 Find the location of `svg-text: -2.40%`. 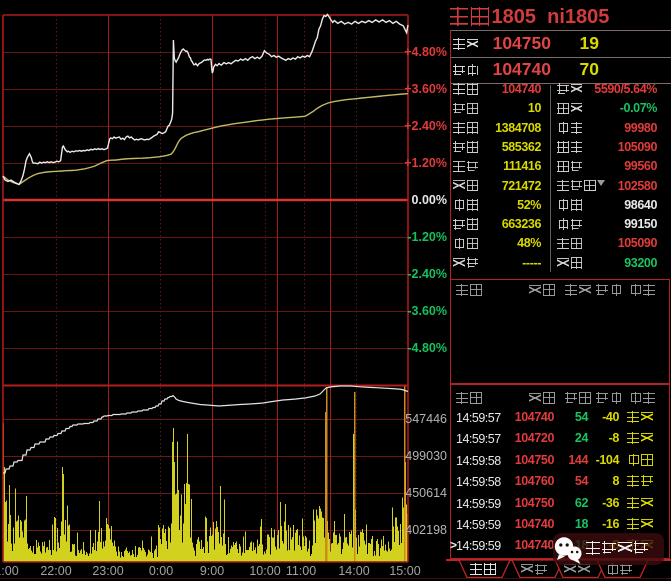

svg-text: -2.40% is located at coordinates (427, 274).